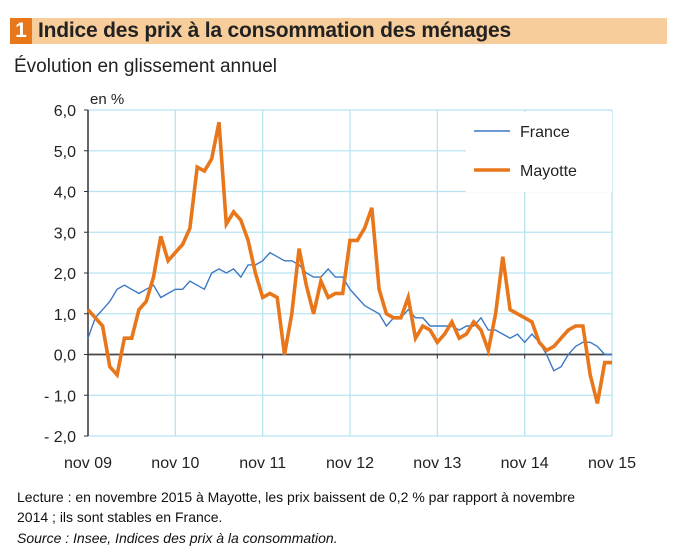 This screenshot has height=550, width=680. Describe the element at coordinates (612, 463) in the screenshot. I see `x-tick-label: nov 15` at that location.